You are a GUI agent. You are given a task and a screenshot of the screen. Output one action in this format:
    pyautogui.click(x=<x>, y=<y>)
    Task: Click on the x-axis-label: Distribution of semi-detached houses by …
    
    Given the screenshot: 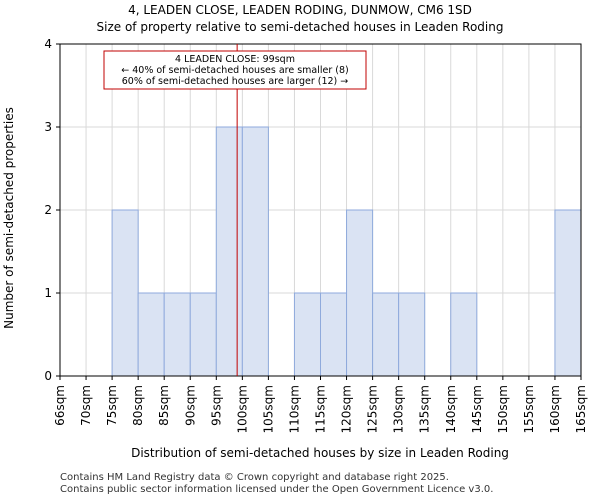 What is the action you would take?
    pyautogui.click(x=320, y=453)
    